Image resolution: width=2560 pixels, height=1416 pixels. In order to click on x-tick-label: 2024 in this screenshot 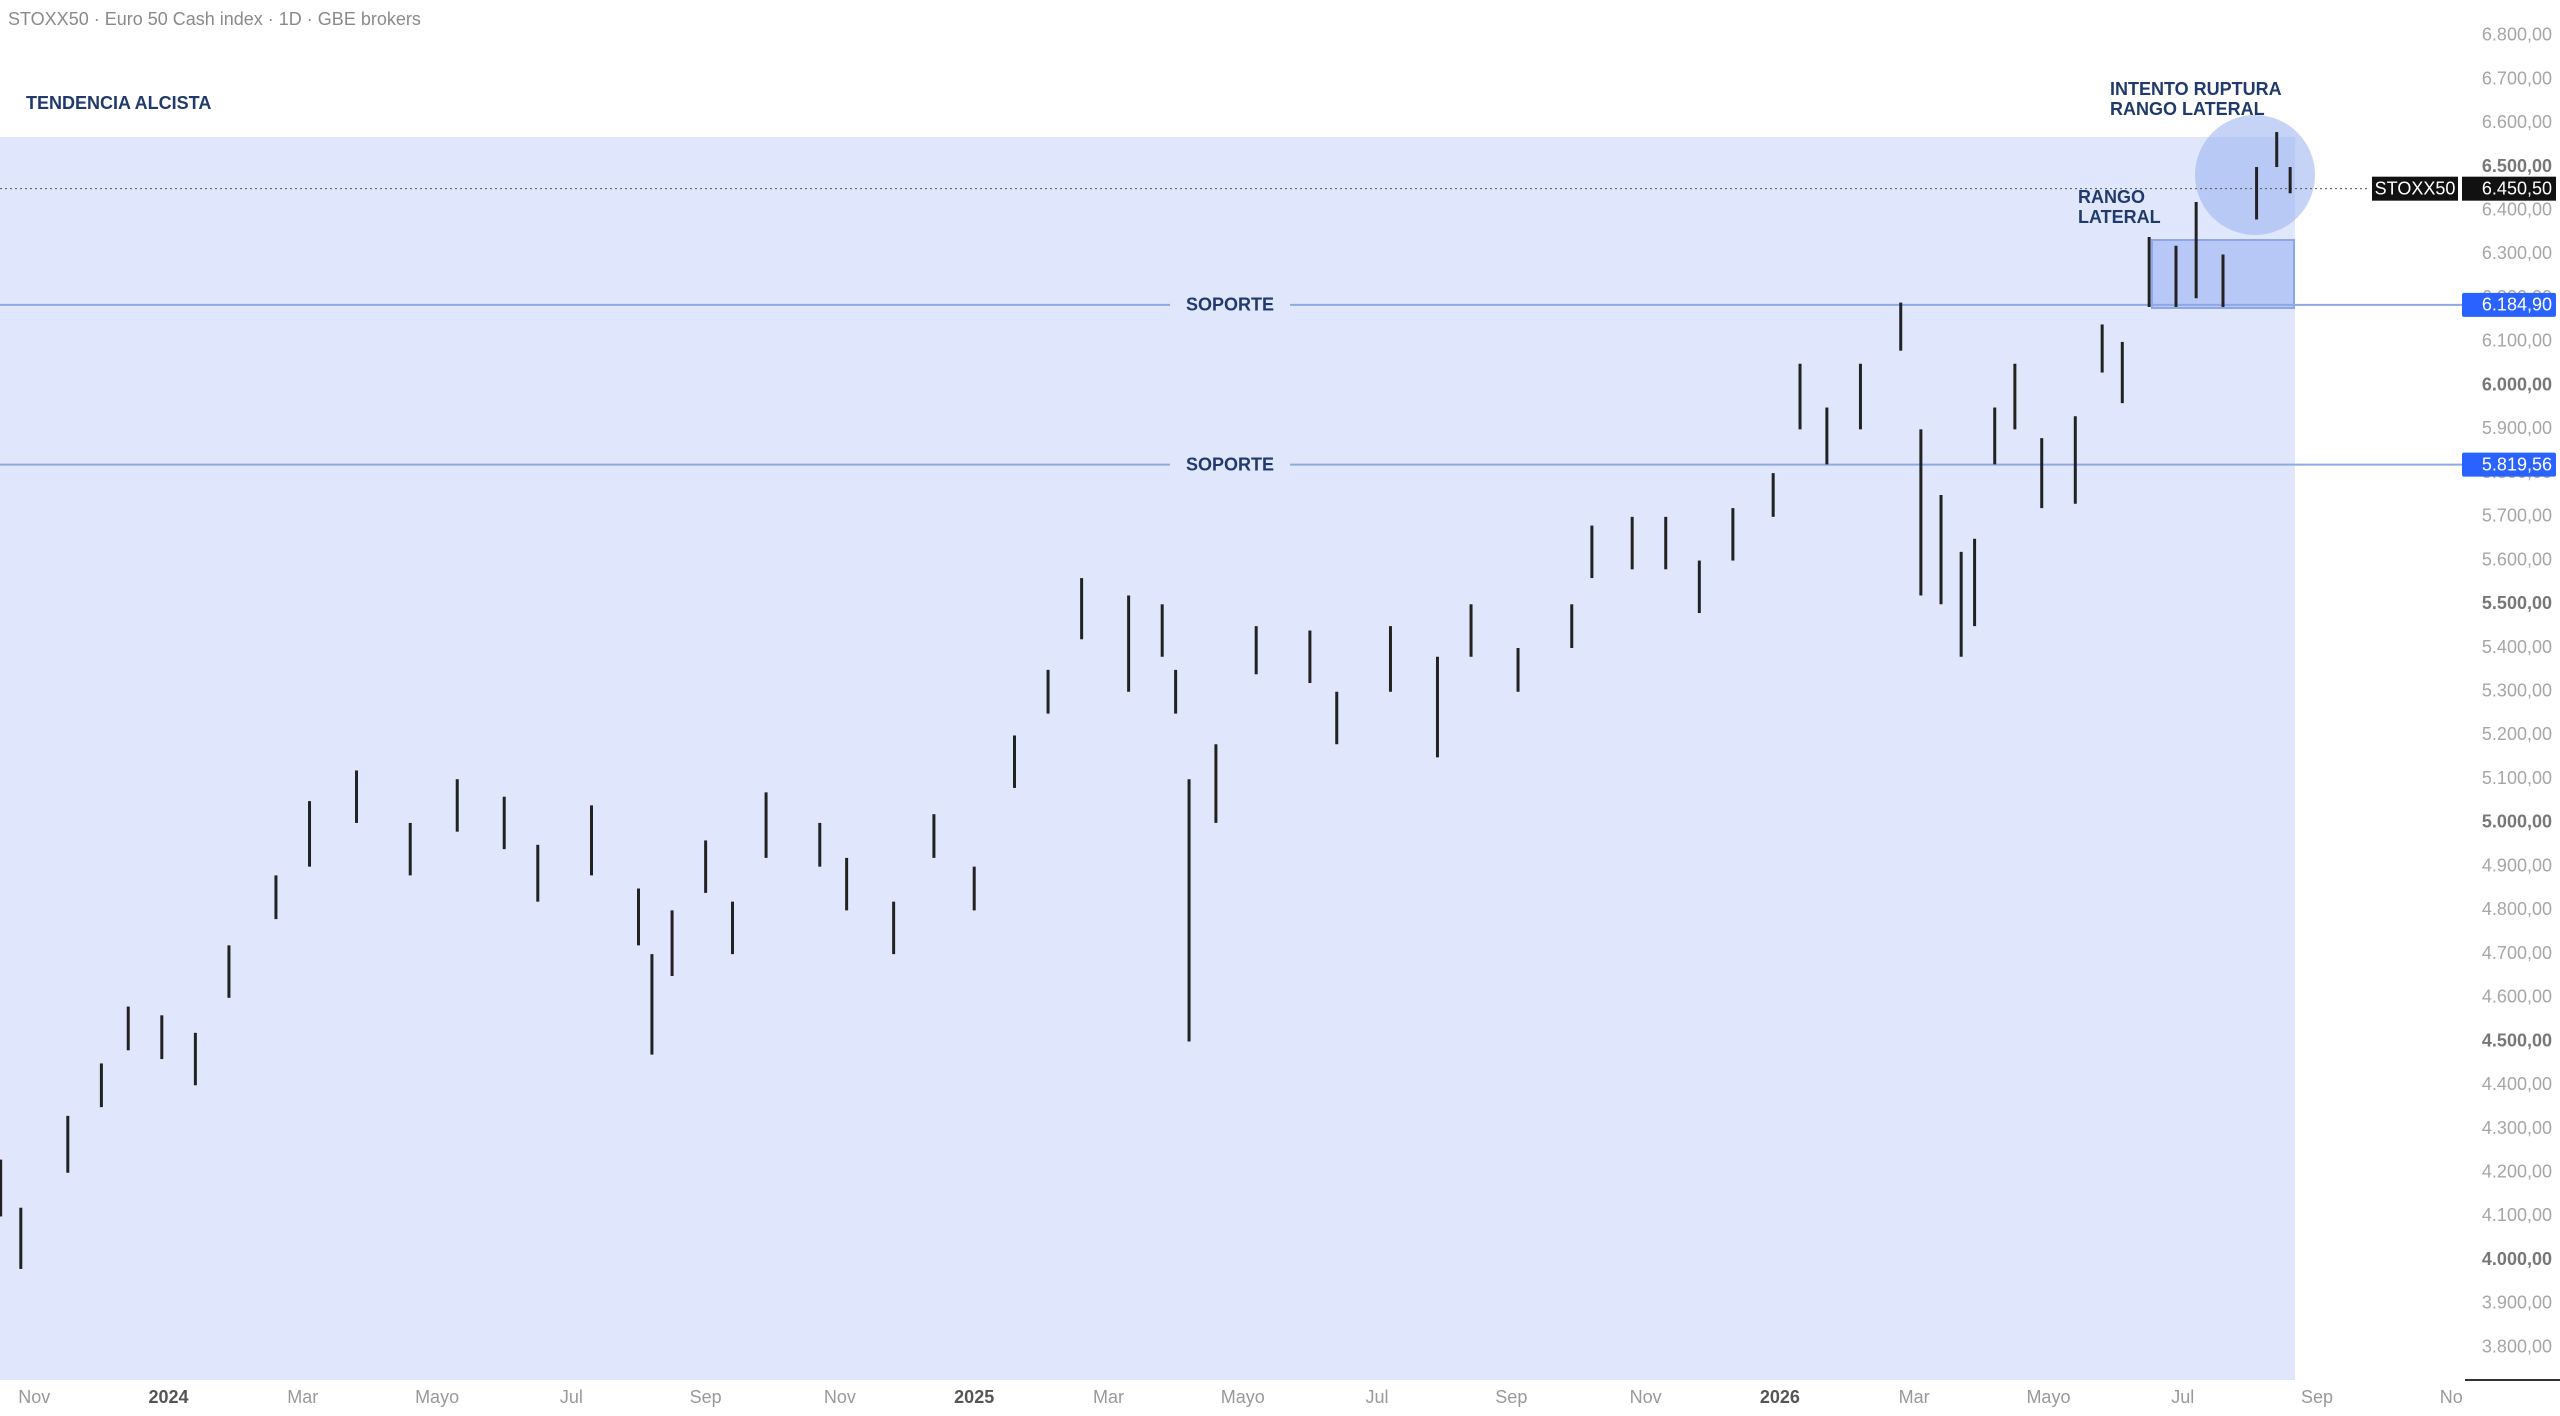, I will do `click(168, 1397)`.